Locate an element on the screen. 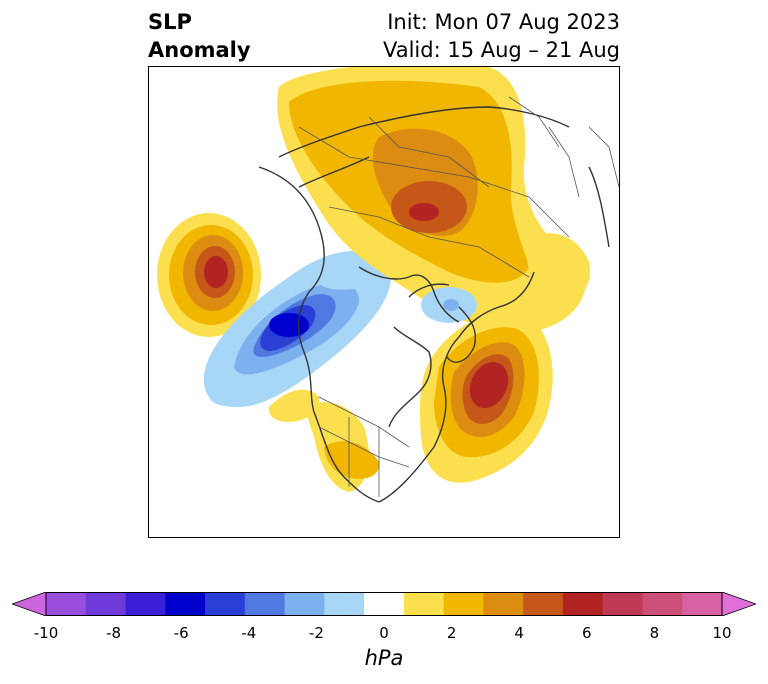 This screenshot has width=768, height=684. colorbar-tick: 10 is located at coordinates (722, 633).